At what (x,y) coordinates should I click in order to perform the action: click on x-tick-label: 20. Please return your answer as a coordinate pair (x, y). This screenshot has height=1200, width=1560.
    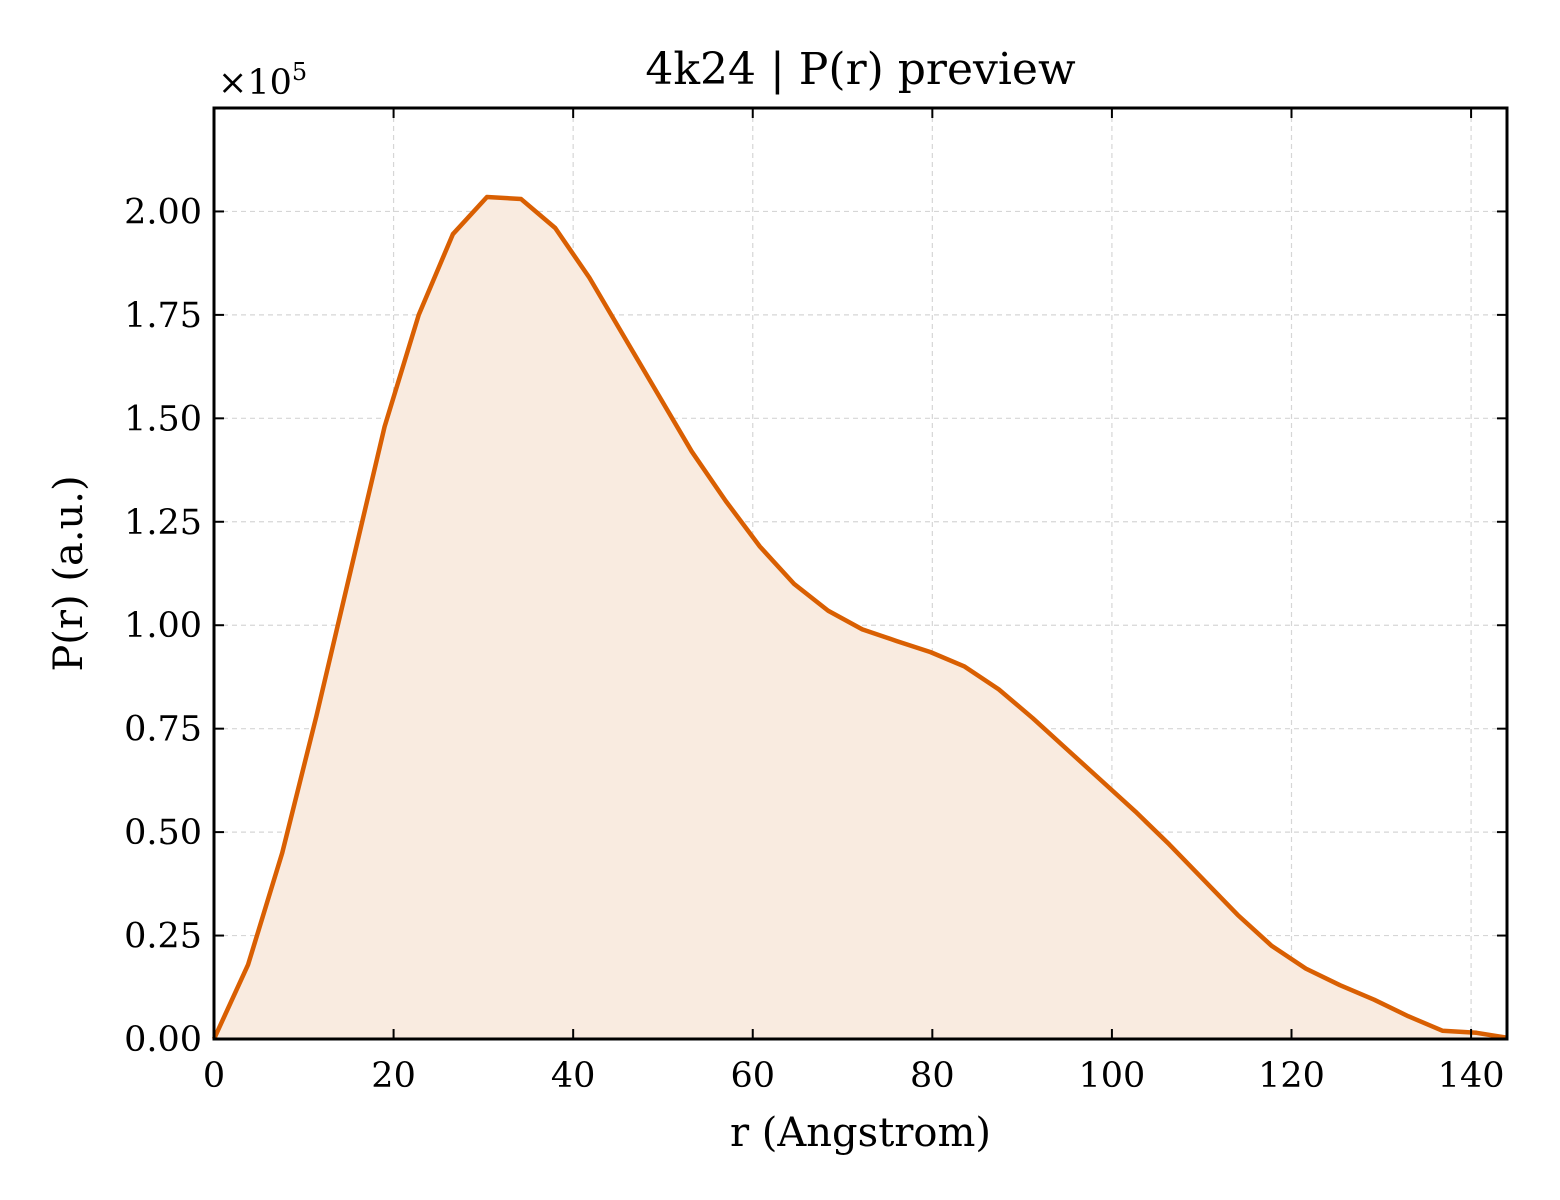
    Looking at the image, I should click on (393, 1076).